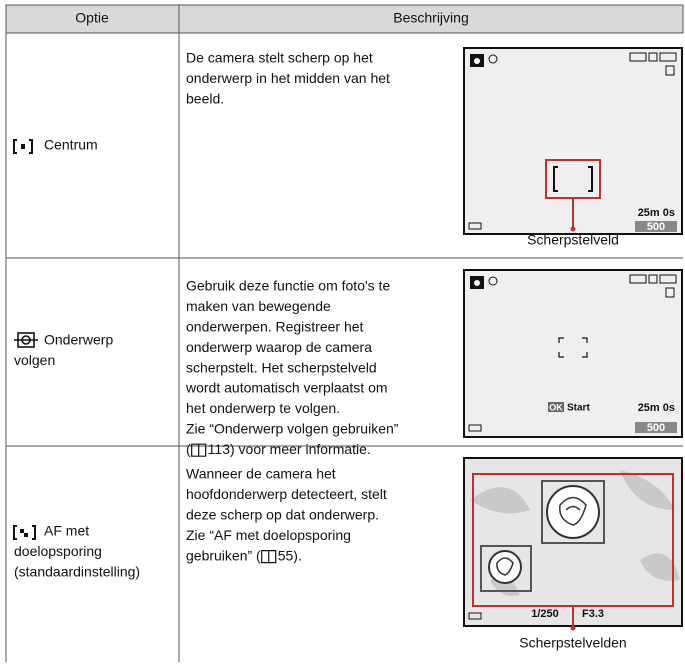 This screenshot has height=667, width=685. What do you see at coordinates (34, 360) in the screenshot?
I see `option-label: volgen` at bounding box center [34, 360].